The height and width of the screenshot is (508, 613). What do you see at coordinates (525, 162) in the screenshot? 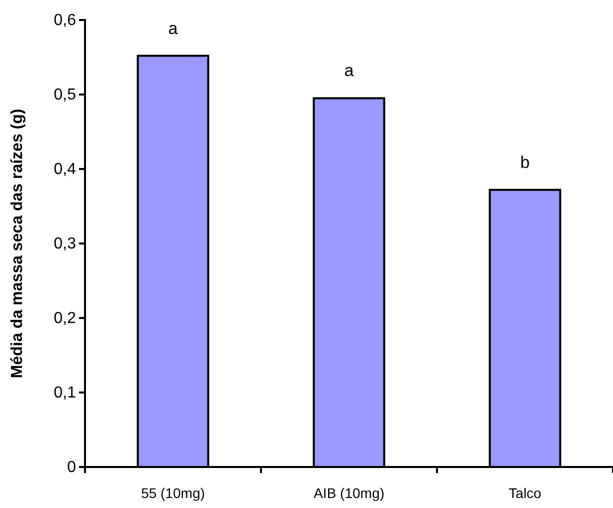
I see `annotation: b` at bounding box center [525, 162].